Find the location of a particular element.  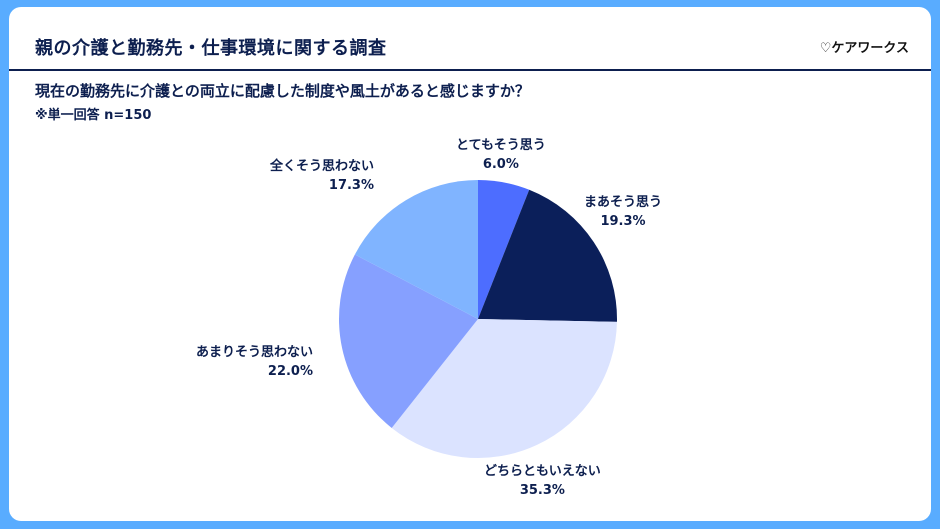

label-text: あまりそう思わない is located at coordinates (255, 352).